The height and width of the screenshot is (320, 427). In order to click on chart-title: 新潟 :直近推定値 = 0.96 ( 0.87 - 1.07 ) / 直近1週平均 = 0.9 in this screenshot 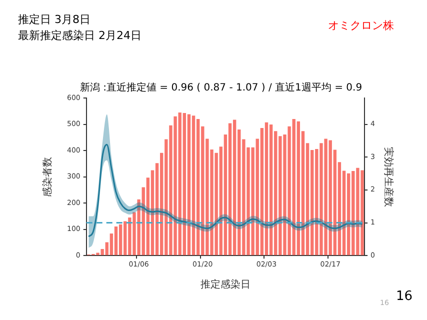, I will do `click(221, 88)`.